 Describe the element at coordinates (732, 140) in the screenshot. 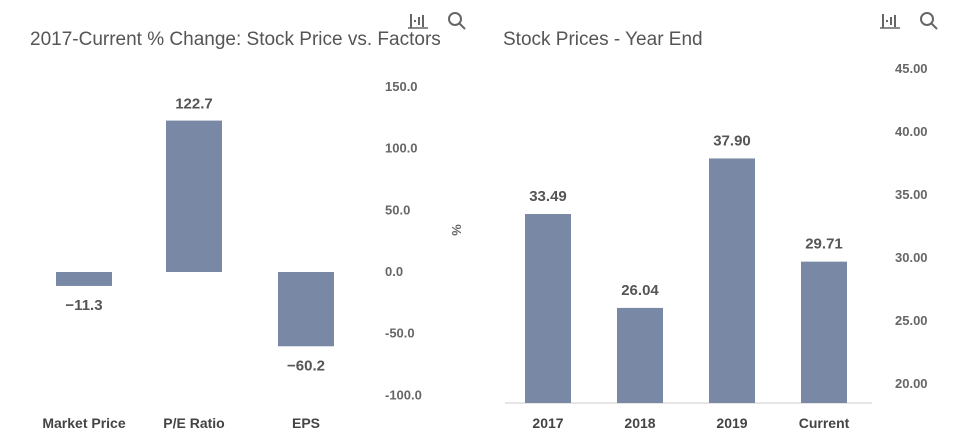

I see `data-label: 37.90` at that location.